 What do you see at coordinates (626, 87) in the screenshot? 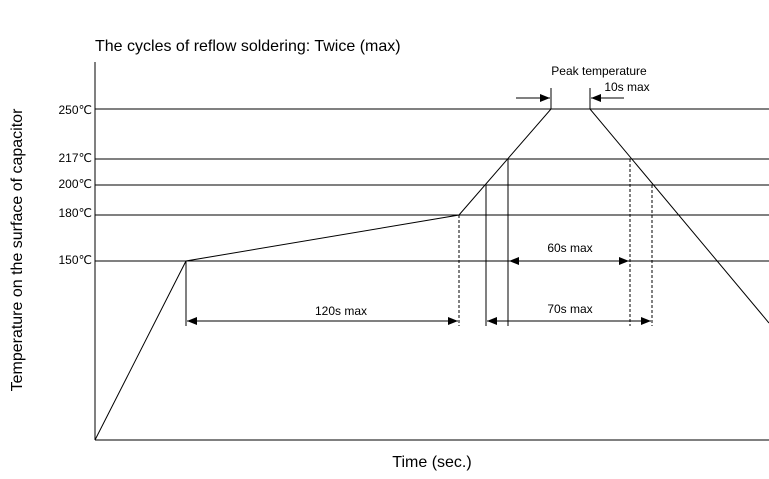
I see `annotation: 10s max` at bounding box center [626, 87].